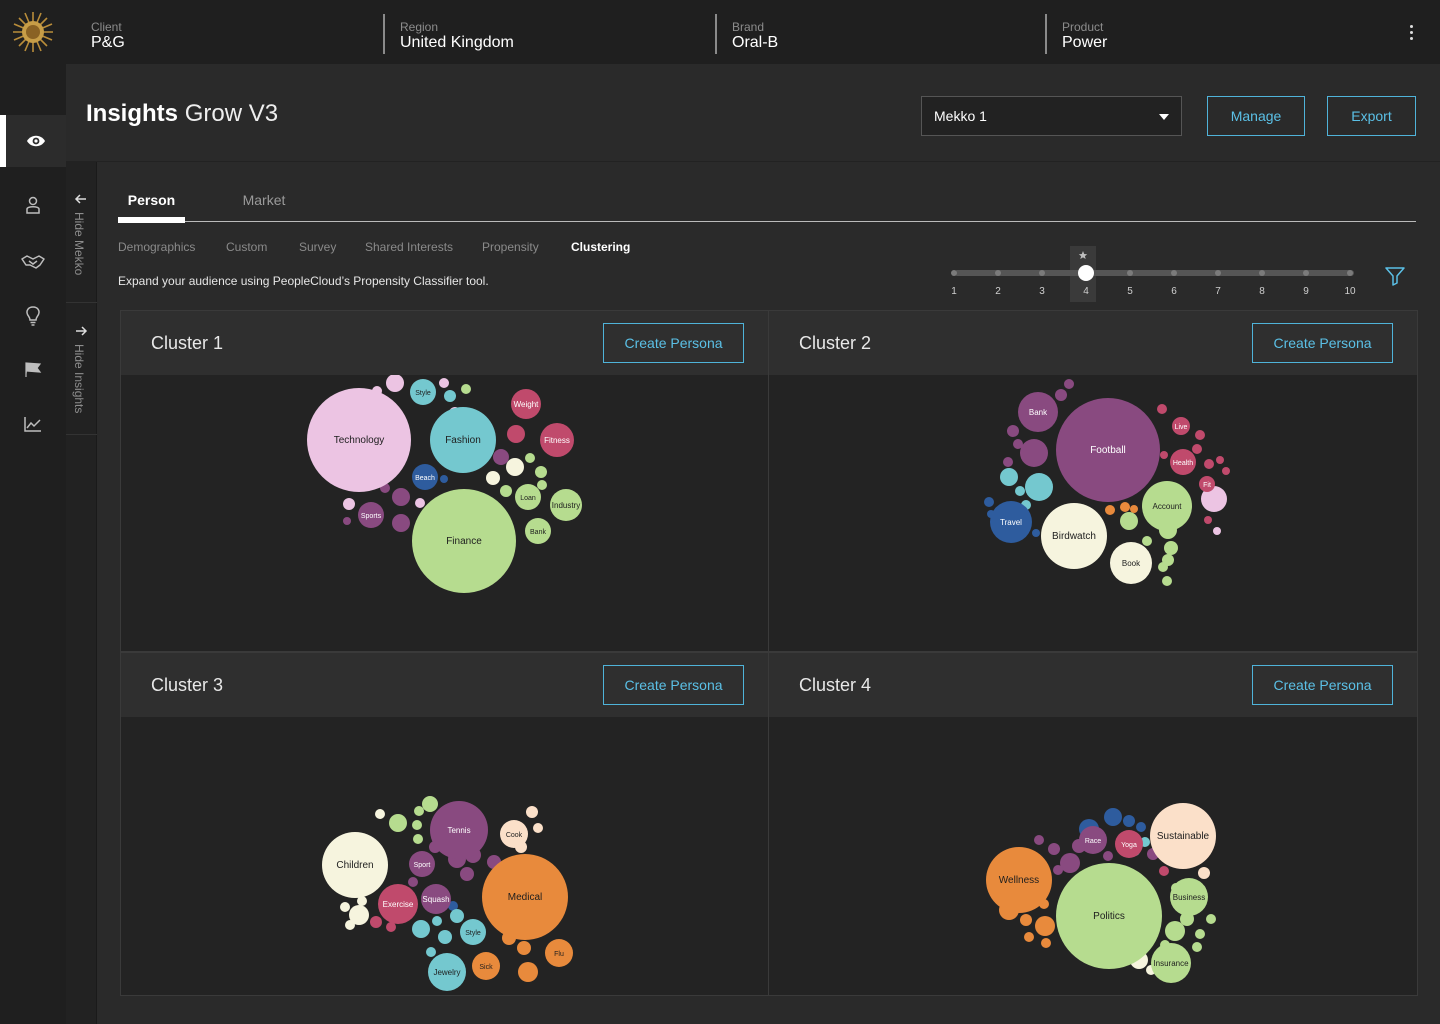  What do you see at coordinates (33, 32) in the screenshot?
I see `brand-logo` at bounding box center [33, 32].